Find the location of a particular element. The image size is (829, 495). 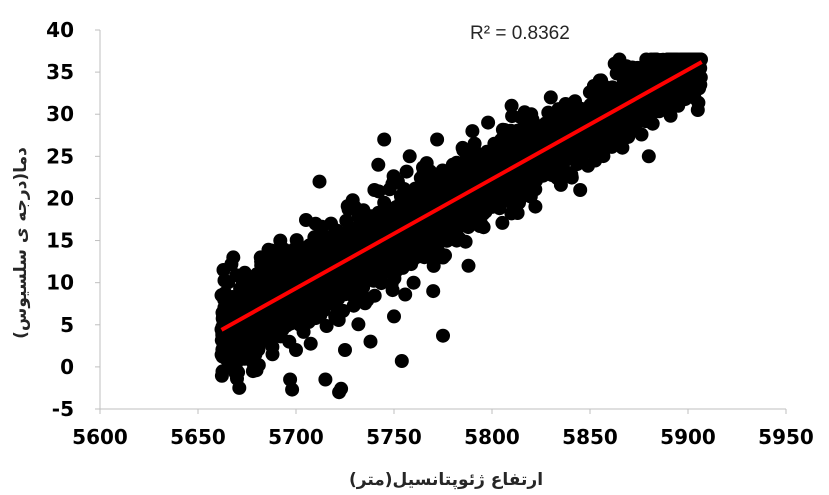

x-tick-label: 5600 is located at coordinates (100, 437).